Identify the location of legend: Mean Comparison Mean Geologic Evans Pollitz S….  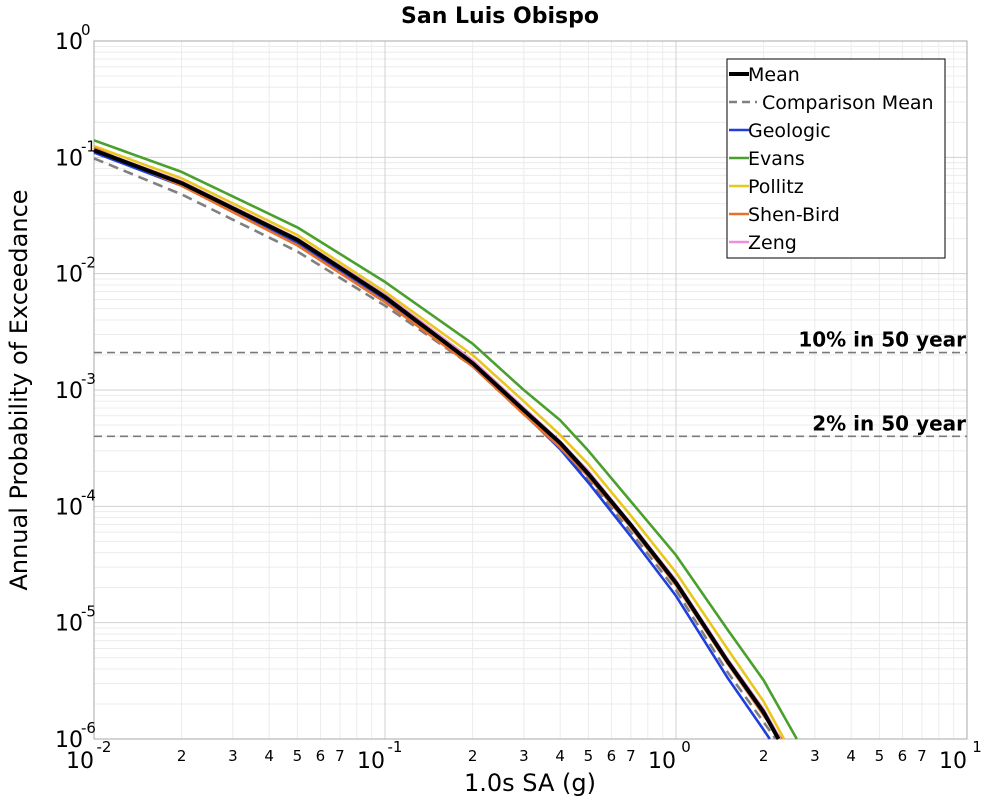
(836, 158).